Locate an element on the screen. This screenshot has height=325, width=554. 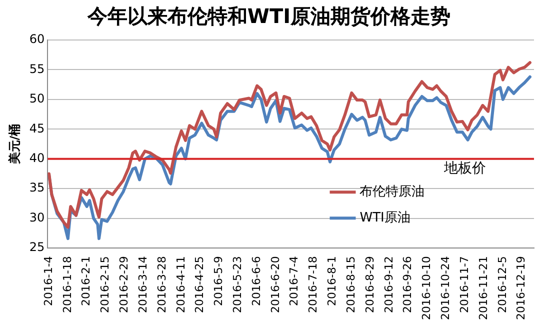
x-tick-label: 2016-1-4 is located at coordinates (48, 281).